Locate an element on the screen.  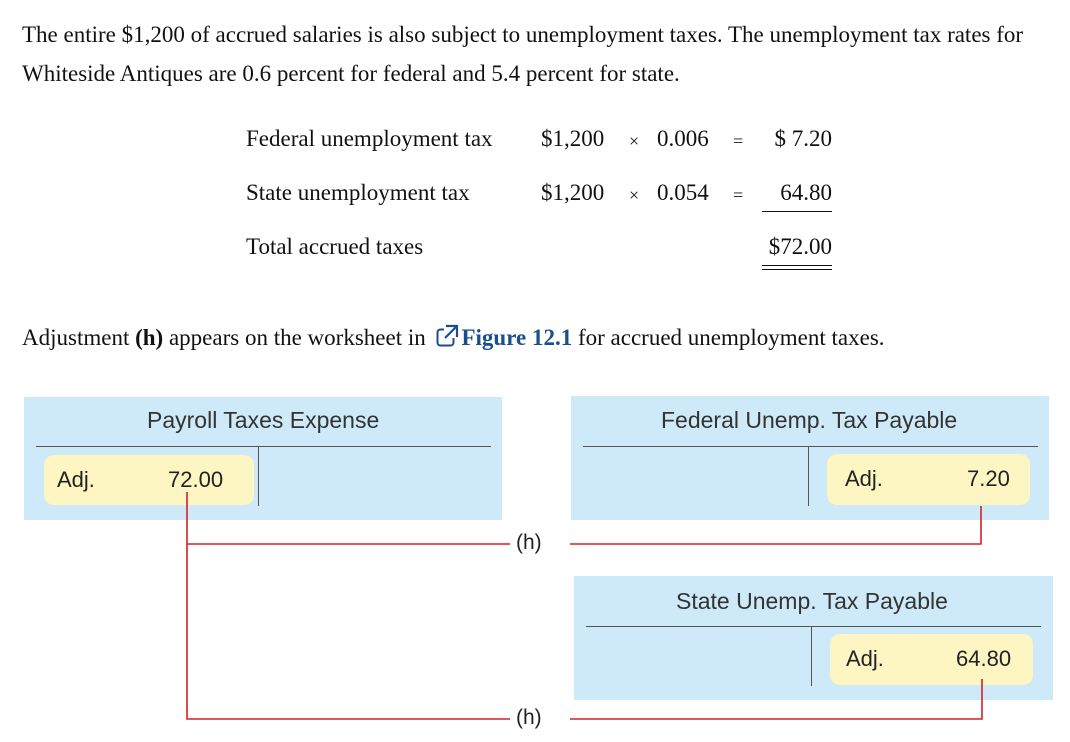
adjustment-letter: (h) is located at coordinates (149, 337).